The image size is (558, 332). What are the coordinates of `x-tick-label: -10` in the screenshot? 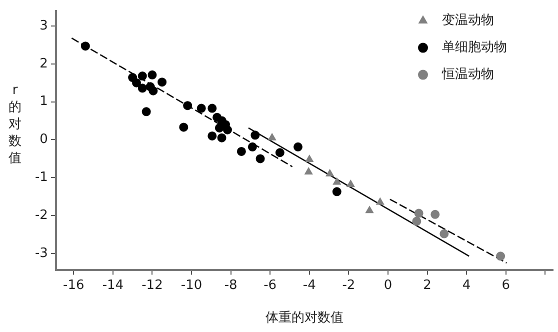 It's located at (191, 285).